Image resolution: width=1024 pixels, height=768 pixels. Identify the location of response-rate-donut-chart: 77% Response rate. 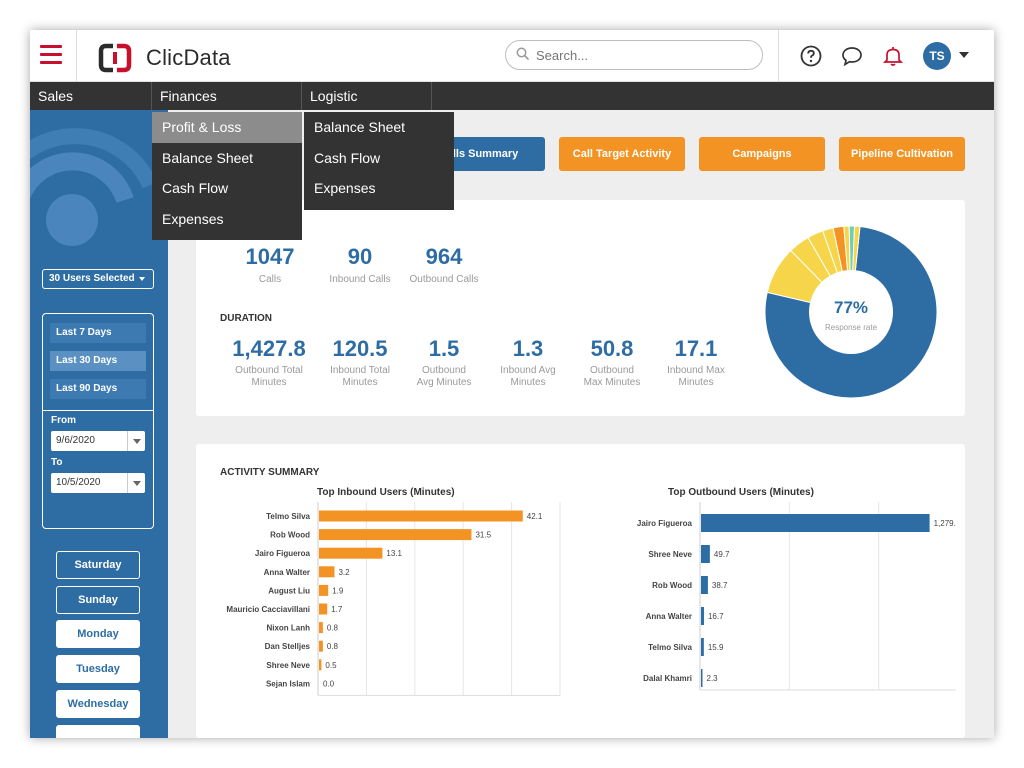
(851, 312).